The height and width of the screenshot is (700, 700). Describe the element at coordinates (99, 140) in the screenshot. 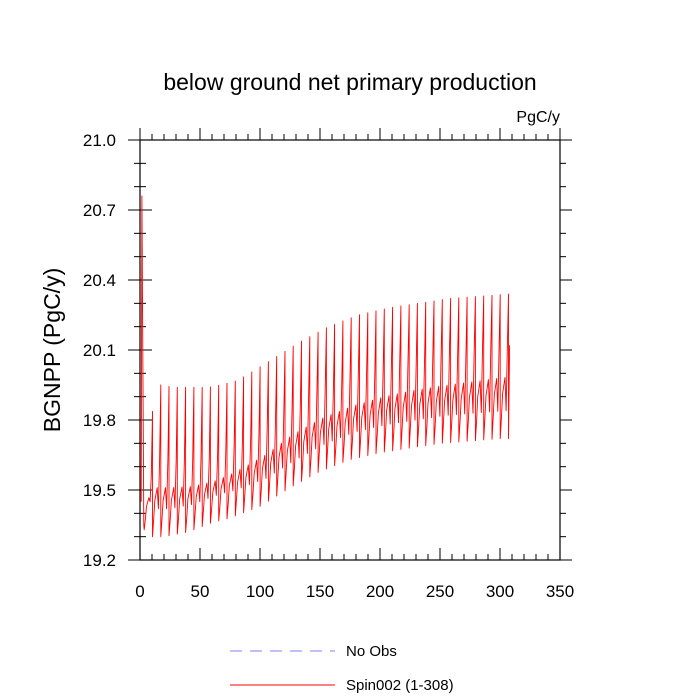

I see `y-tick-label: 21.0` at that location.